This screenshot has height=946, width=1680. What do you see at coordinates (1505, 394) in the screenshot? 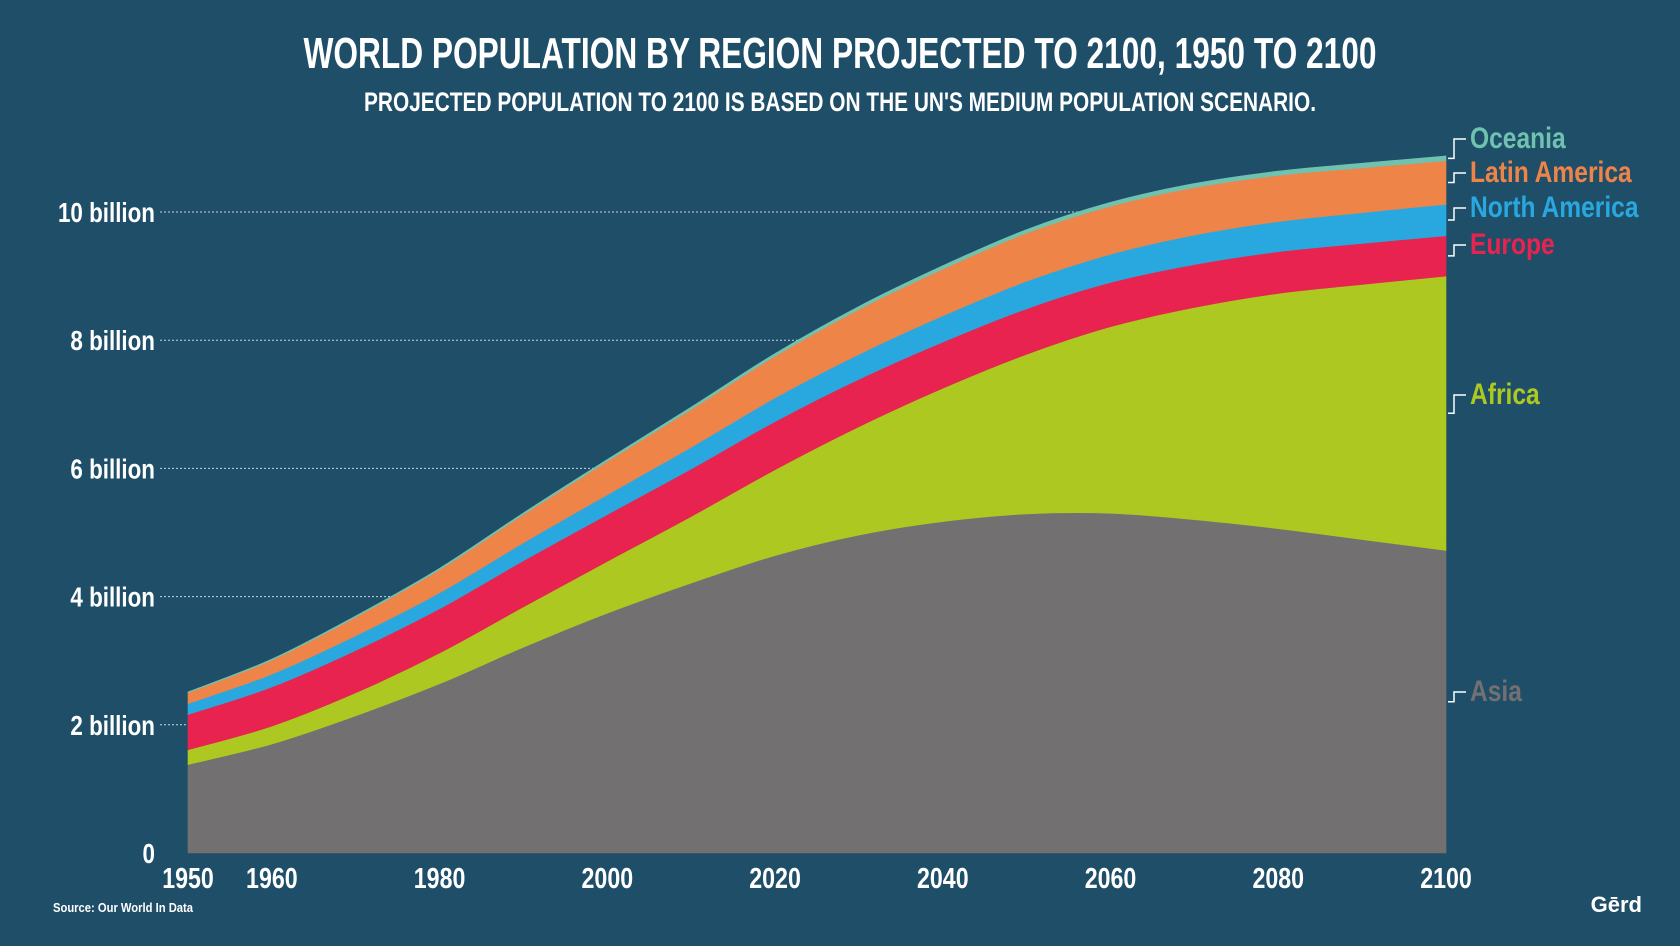
I see `legend-label-africa: Africa` at bounding box center [1505, 394].